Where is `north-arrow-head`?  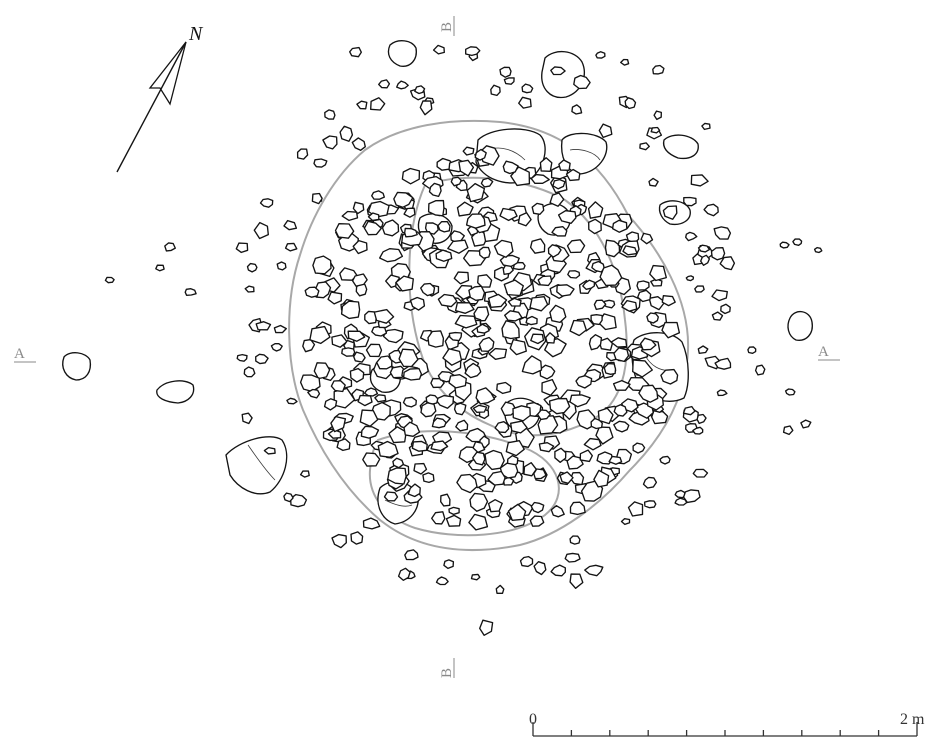
north-arrow-head is located at coordinates (167, 73).